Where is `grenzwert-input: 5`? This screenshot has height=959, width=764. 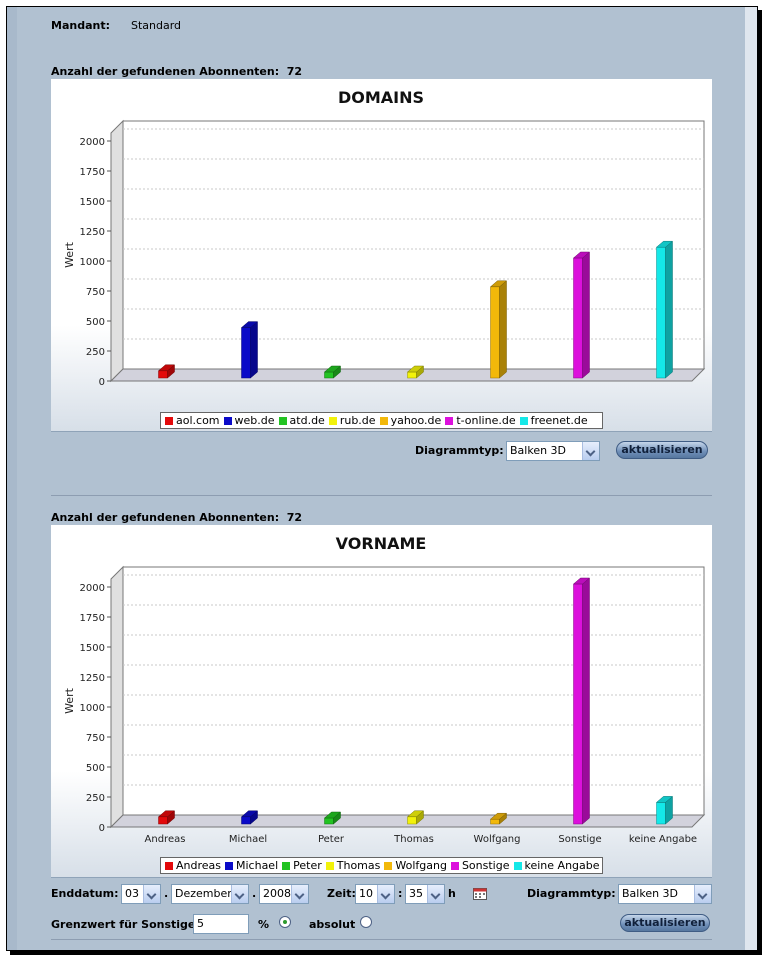
grenzwert-input: 5 is located at coordinates (221, 924).